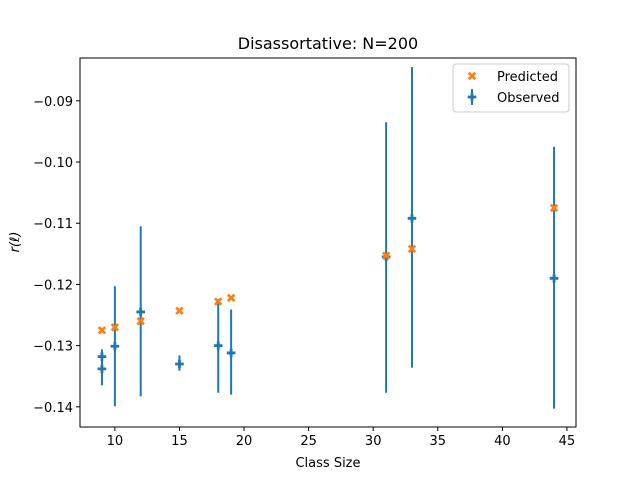 The width and height of the screenshot is (640, 480). I want to click on y-tick-label: −0.10, so click(53, 163).